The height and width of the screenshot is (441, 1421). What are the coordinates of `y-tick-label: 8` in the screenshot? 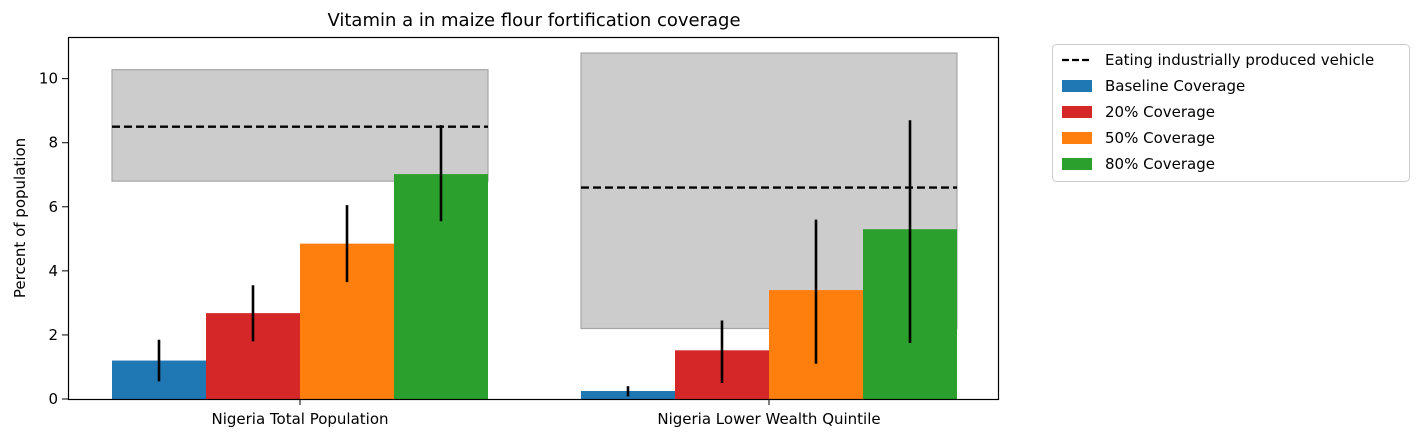 It's located at (53, 143).